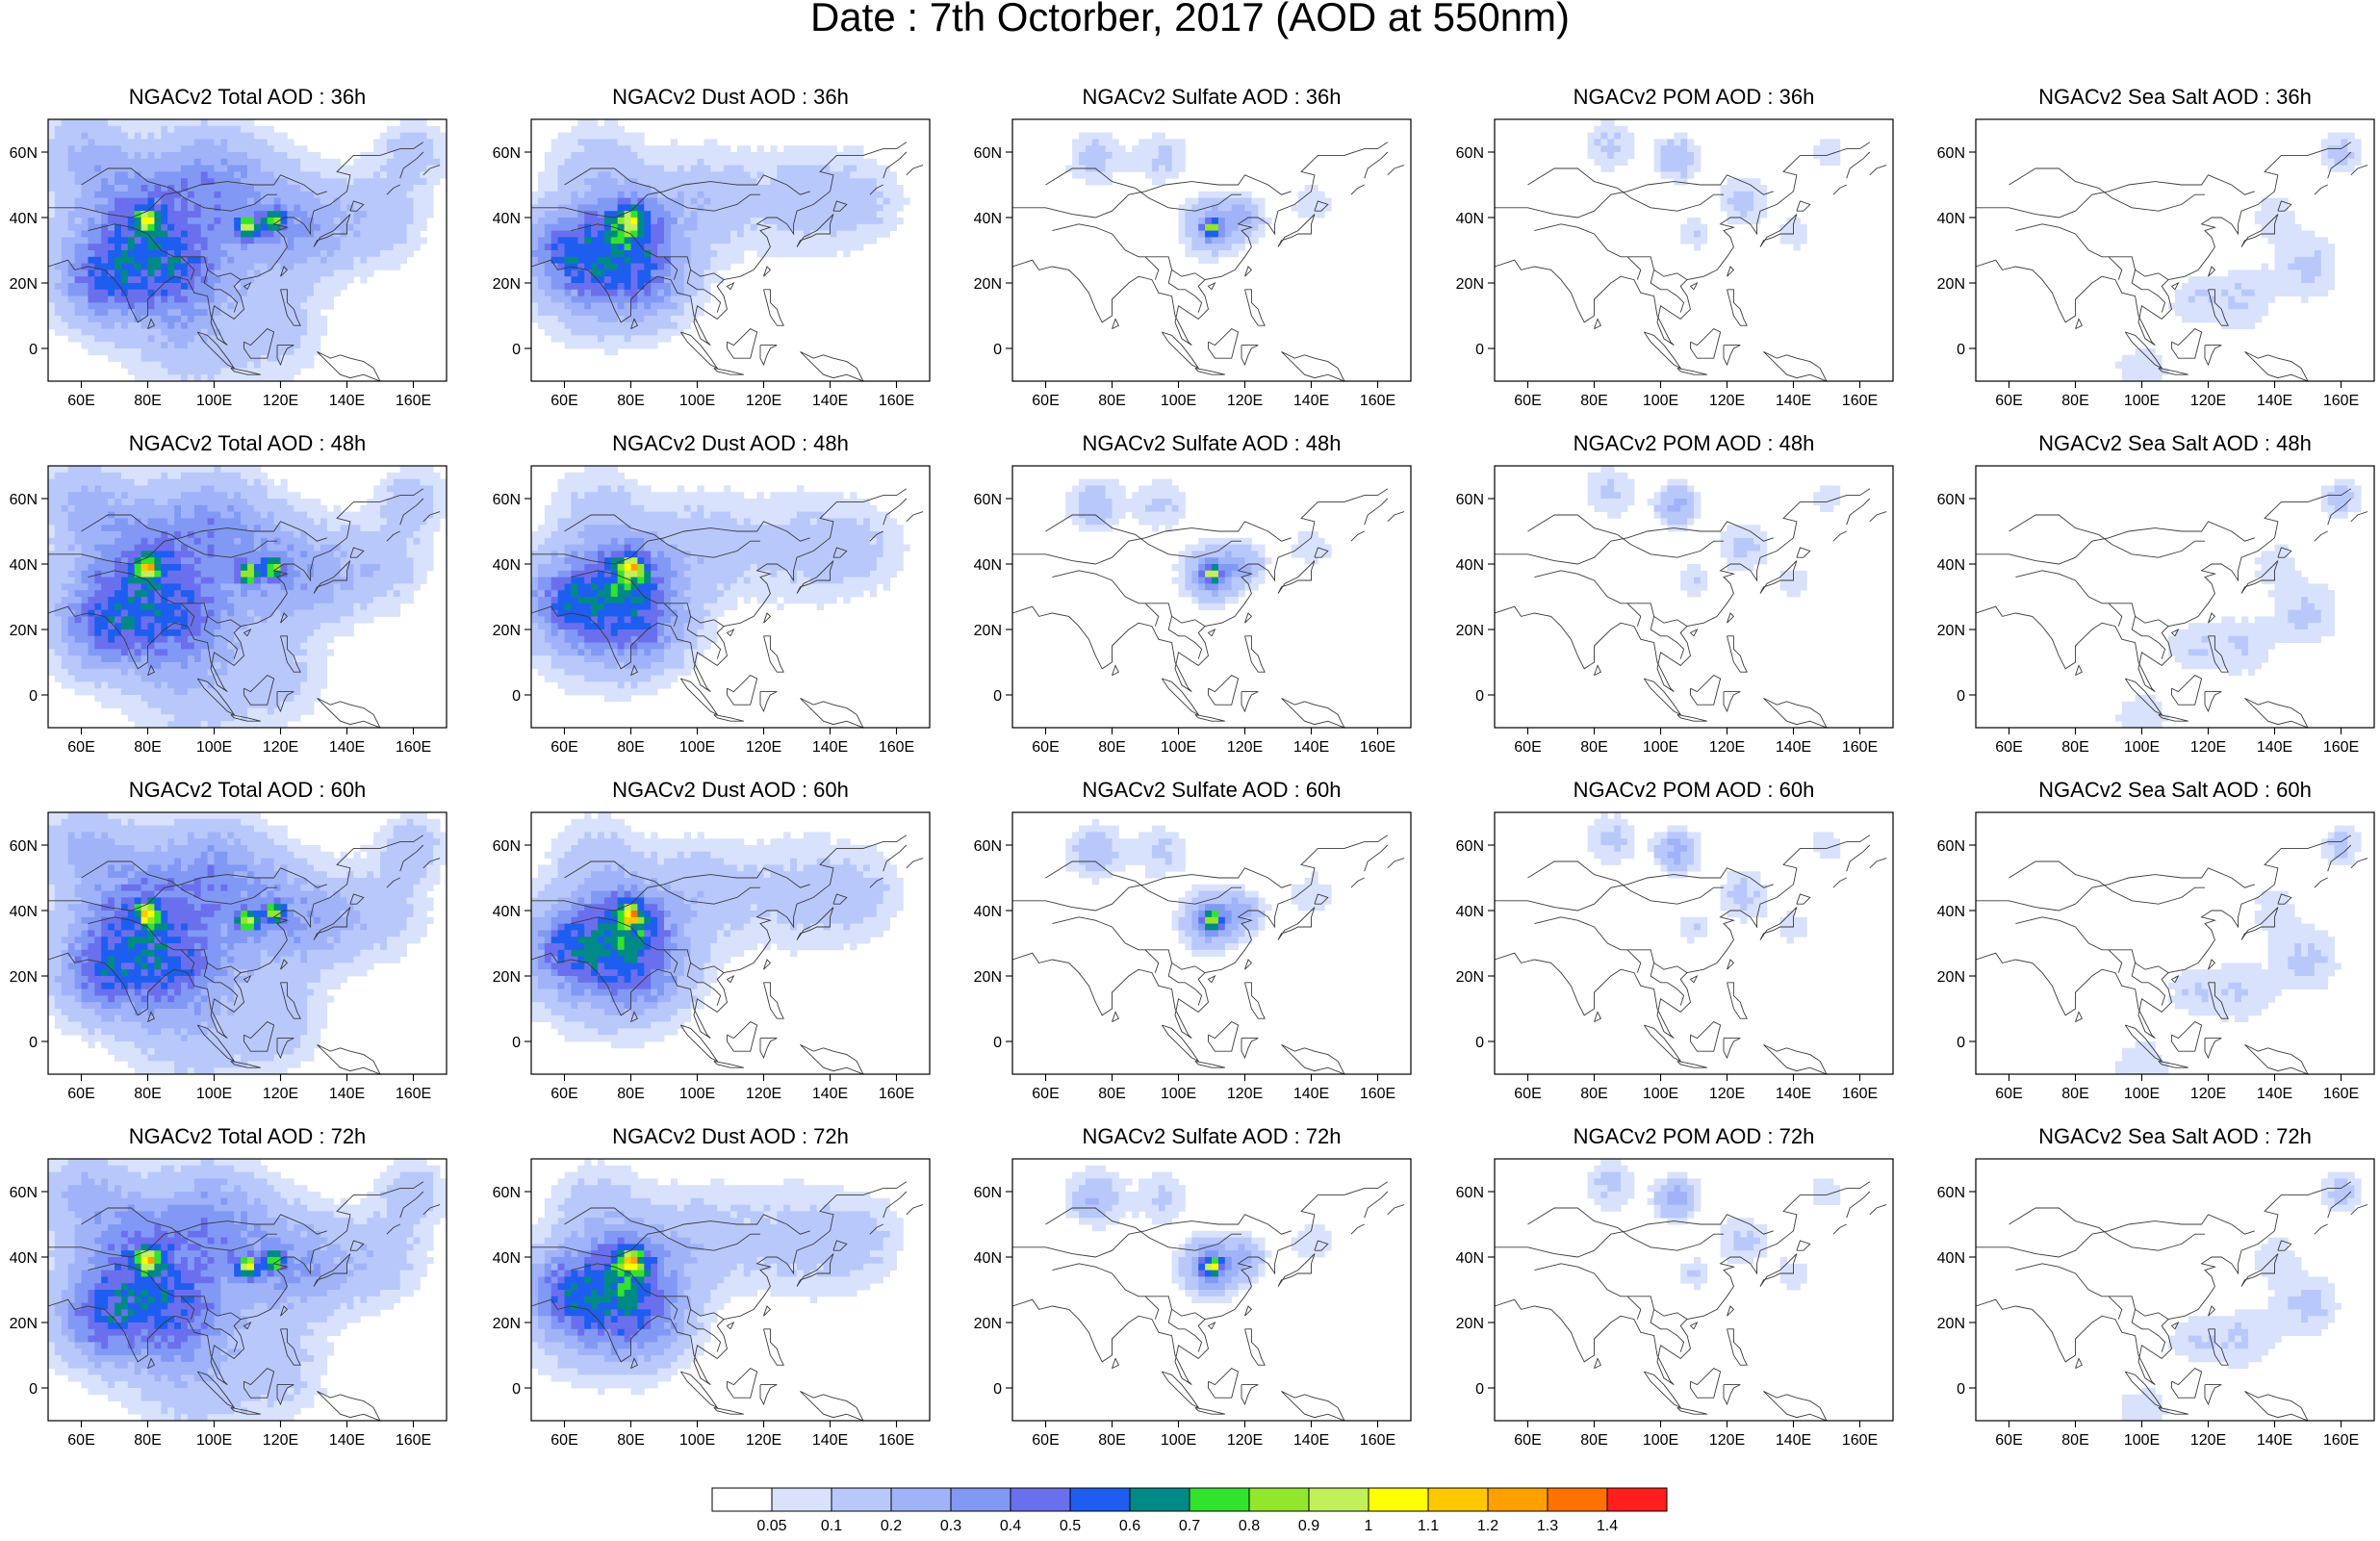 The height and width of the screenshot is (1541, 2380). Describe the element at coordinates (1308, 1526) in the screenshot. I see `colorbar-label: 0.9` at that location.